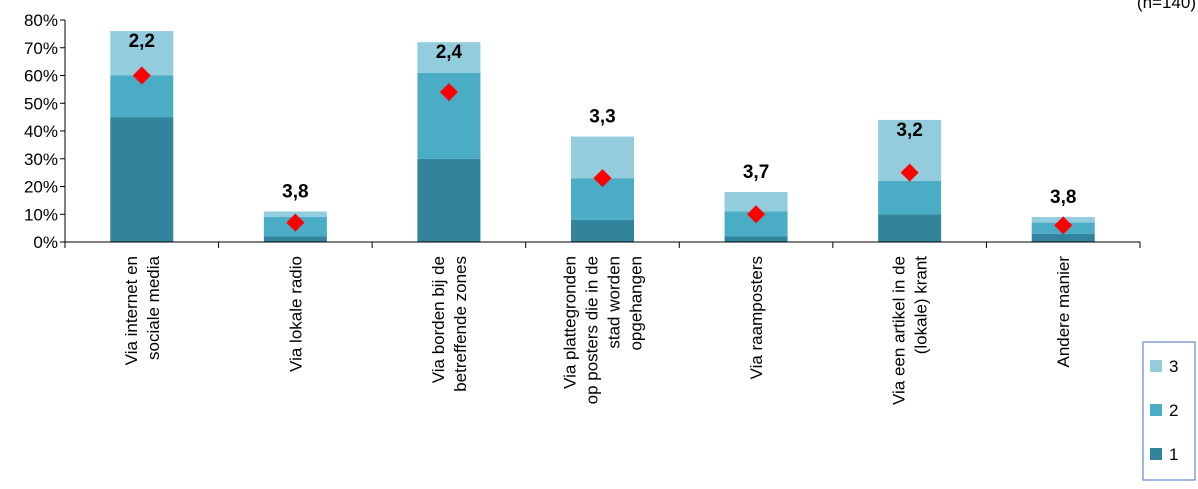 This screenshot has height=489, width=1198. I want to click on x-category-label-line: stad worden, so click(614, 302).